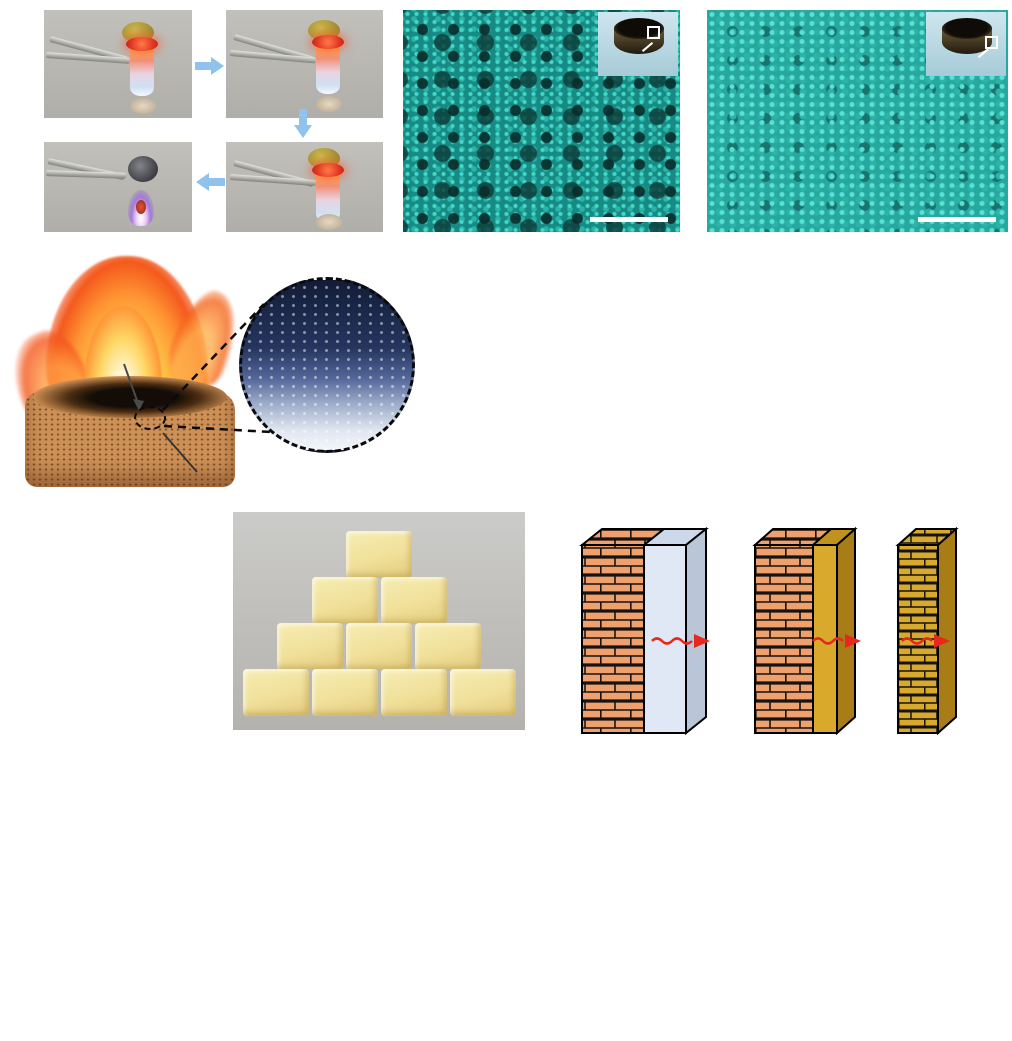 This screenshot has height=1041, width=1012. What do you see at coordinates (215, 371) in the screenshot?
I see `panel-d` at bounding box center [215, 371].